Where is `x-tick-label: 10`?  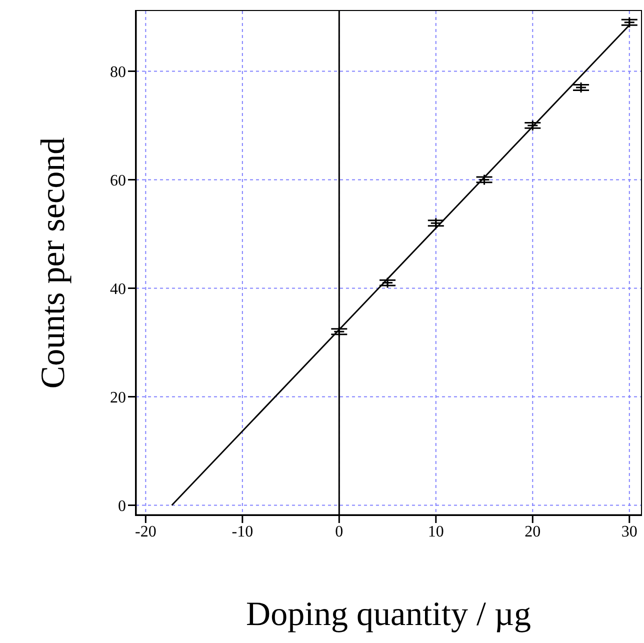 x-tick-label: 10 is located at coordinates (436, 531).